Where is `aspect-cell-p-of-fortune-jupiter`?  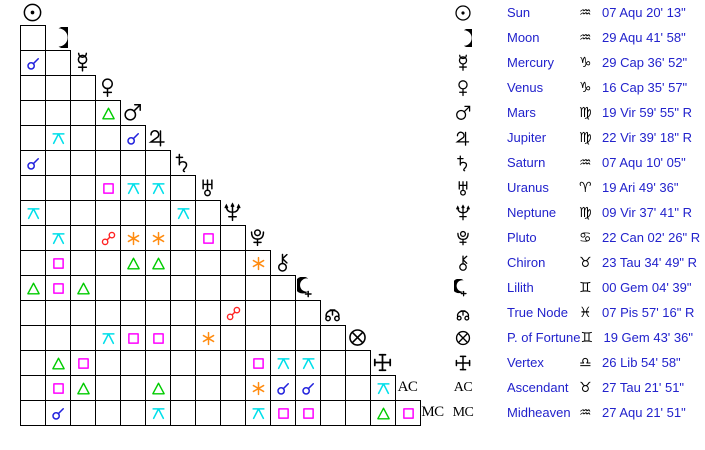
aspect-cell-p-of-fortune-jupiter is located at coordinates (158, 338).